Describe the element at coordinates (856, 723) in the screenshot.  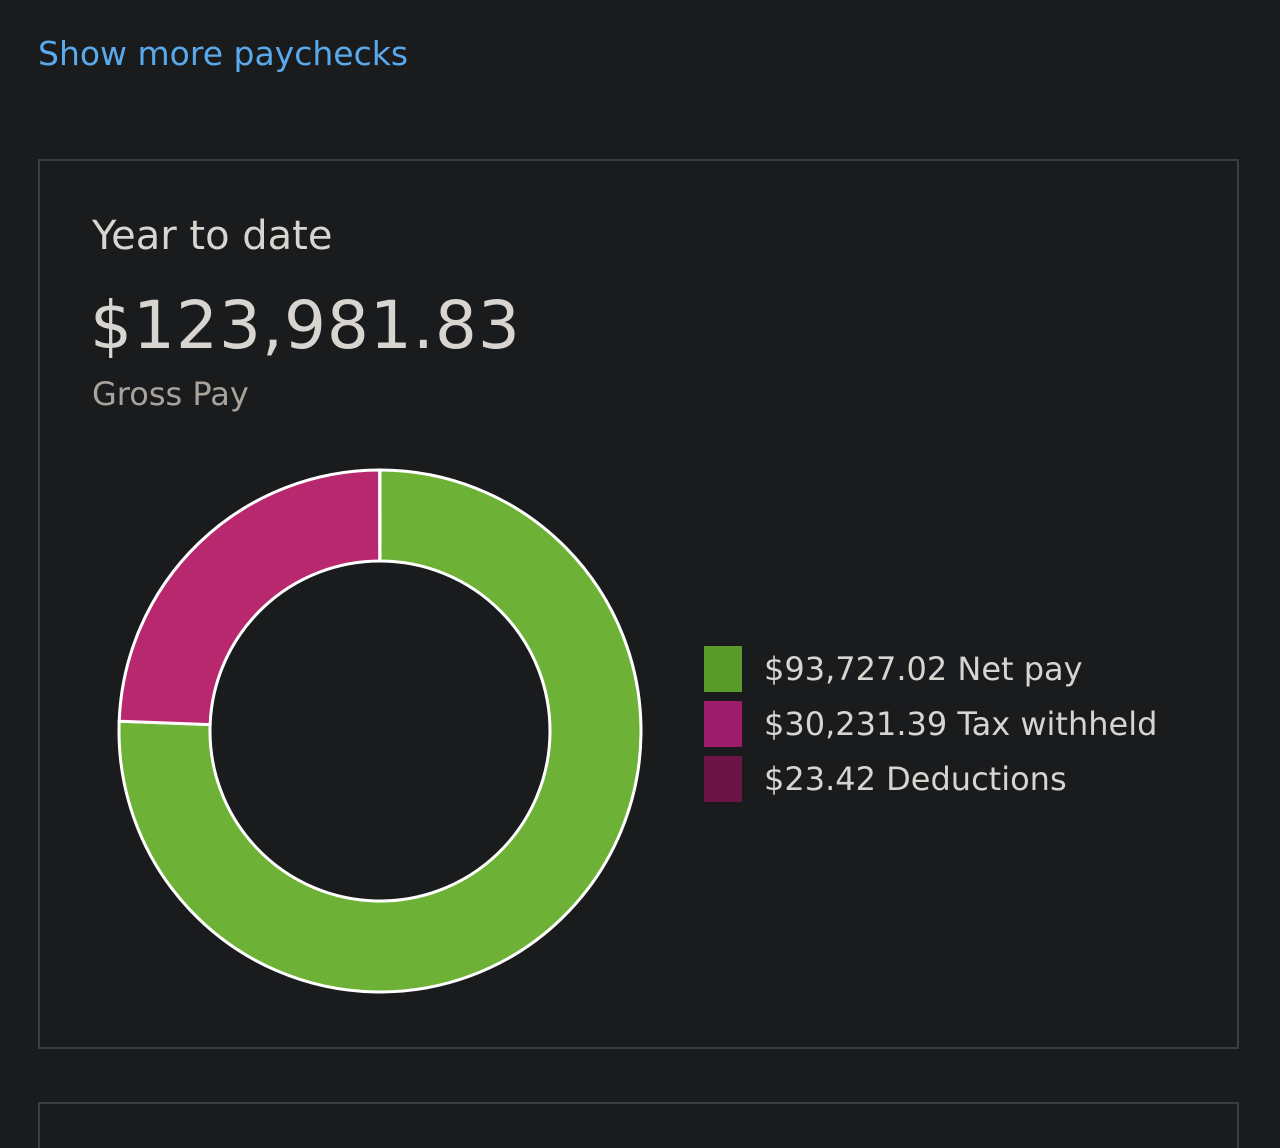
I see `legend-amount-tax-withheld: $30,231.39` at that location.